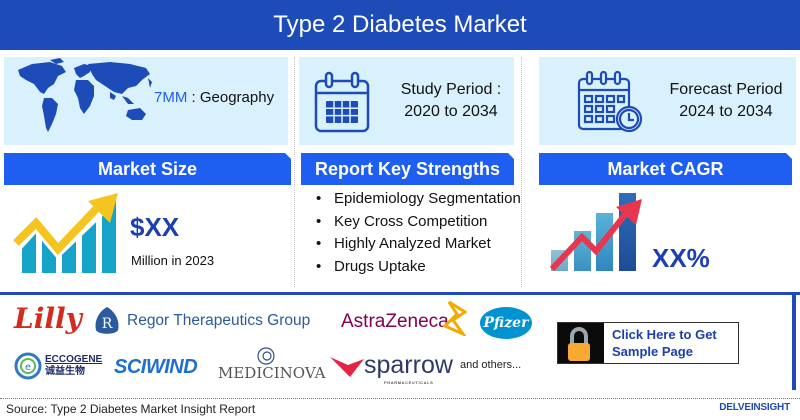  I want to click on astrazeneca-symbol-icon, so click(455, 318).